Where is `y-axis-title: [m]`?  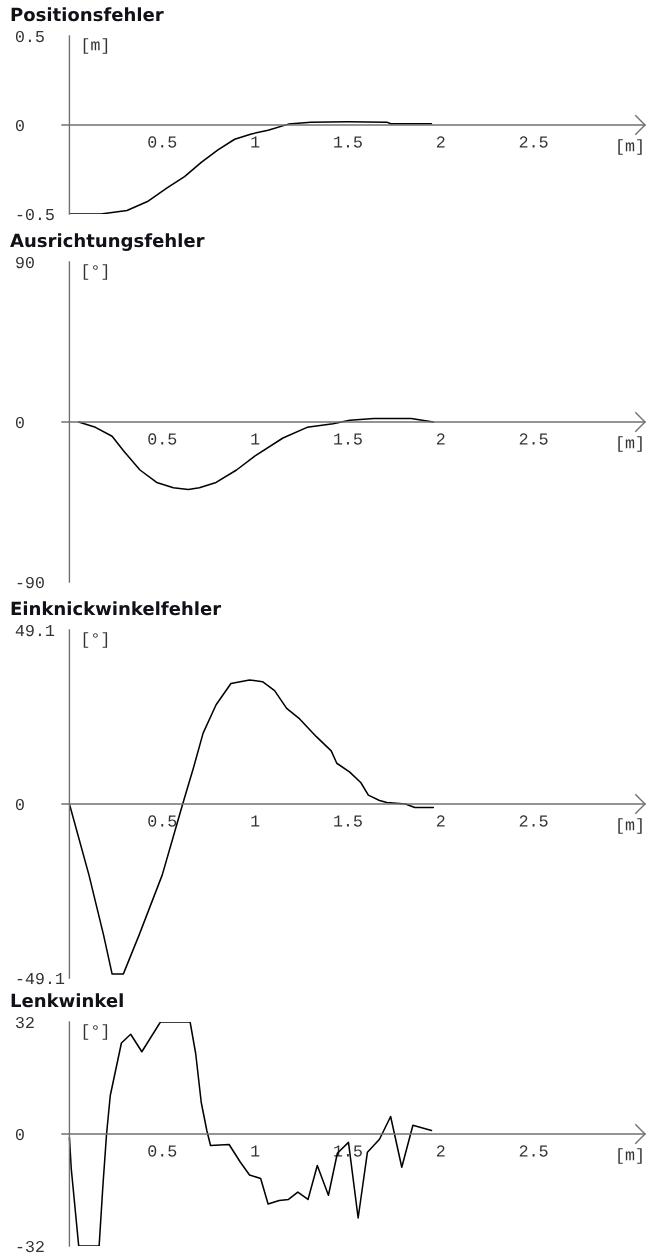 y-axis-title: [m] is located at coordinates (95, 46).